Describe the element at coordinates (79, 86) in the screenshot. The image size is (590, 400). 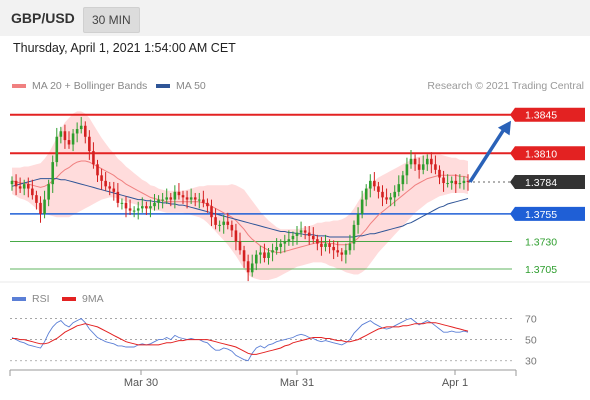
I see `legend-ma20: MA 20 + Bollinger Bands` at that location.